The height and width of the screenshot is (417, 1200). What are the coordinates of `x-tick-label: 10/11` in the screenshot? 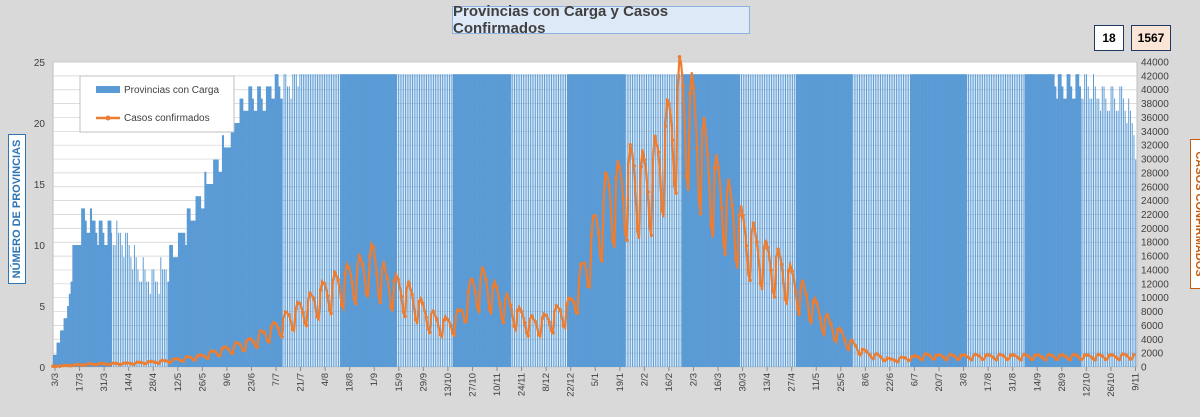 It's located at (497, 384).